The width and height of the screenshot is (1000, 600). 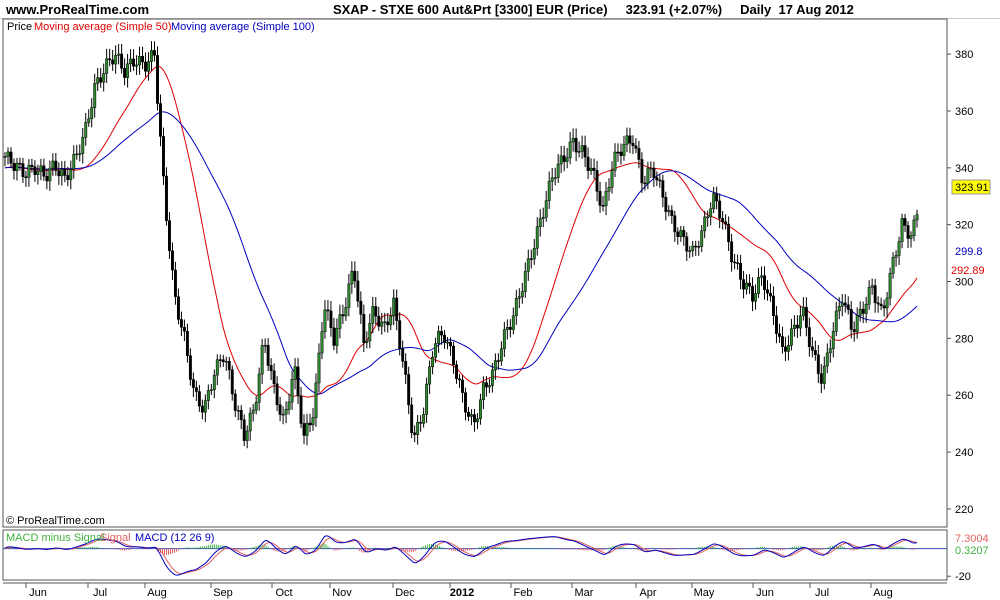 I want to click on legend-macd-hist: MACD minus Signal, so click(x=55, y=538).